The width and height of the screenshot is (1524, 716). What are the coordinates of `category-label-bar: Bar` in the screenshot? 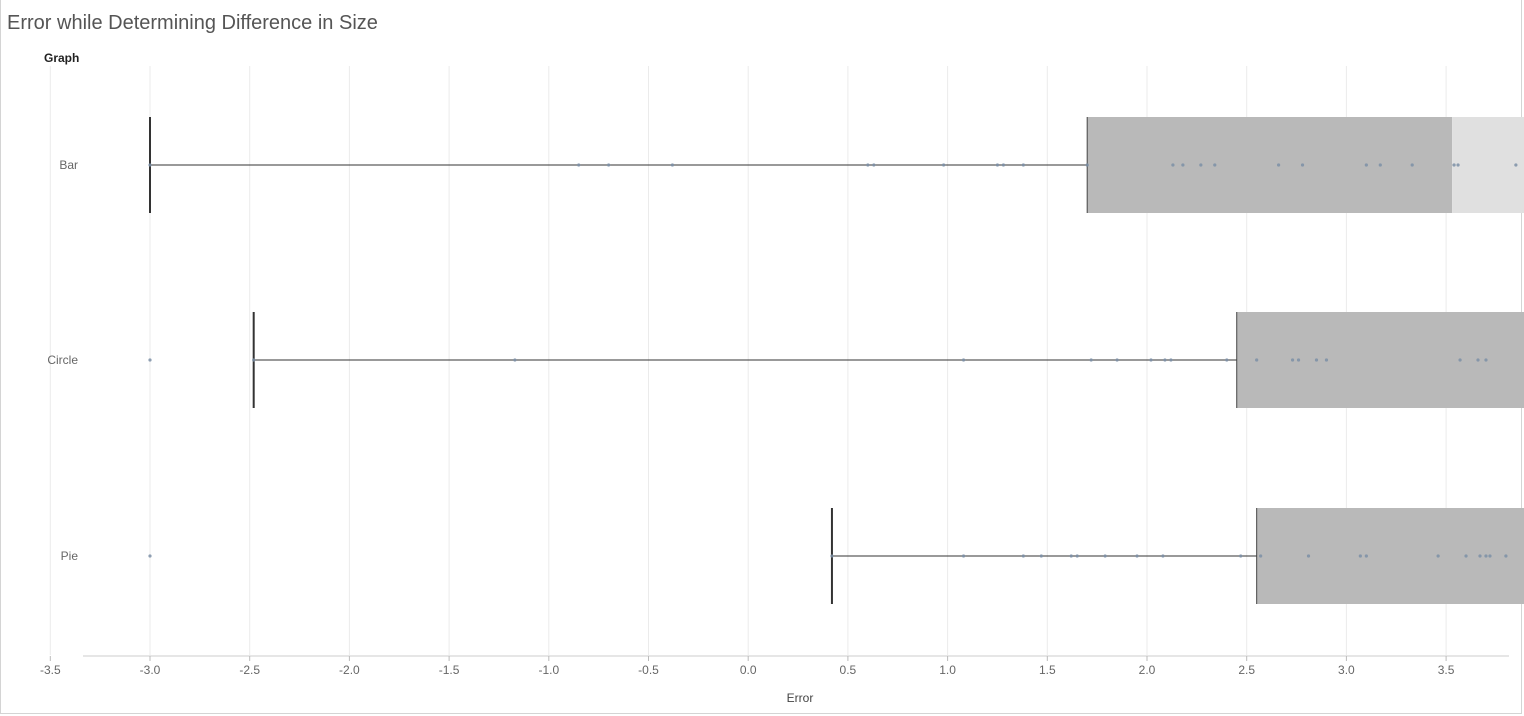 It's located at (68, 165).